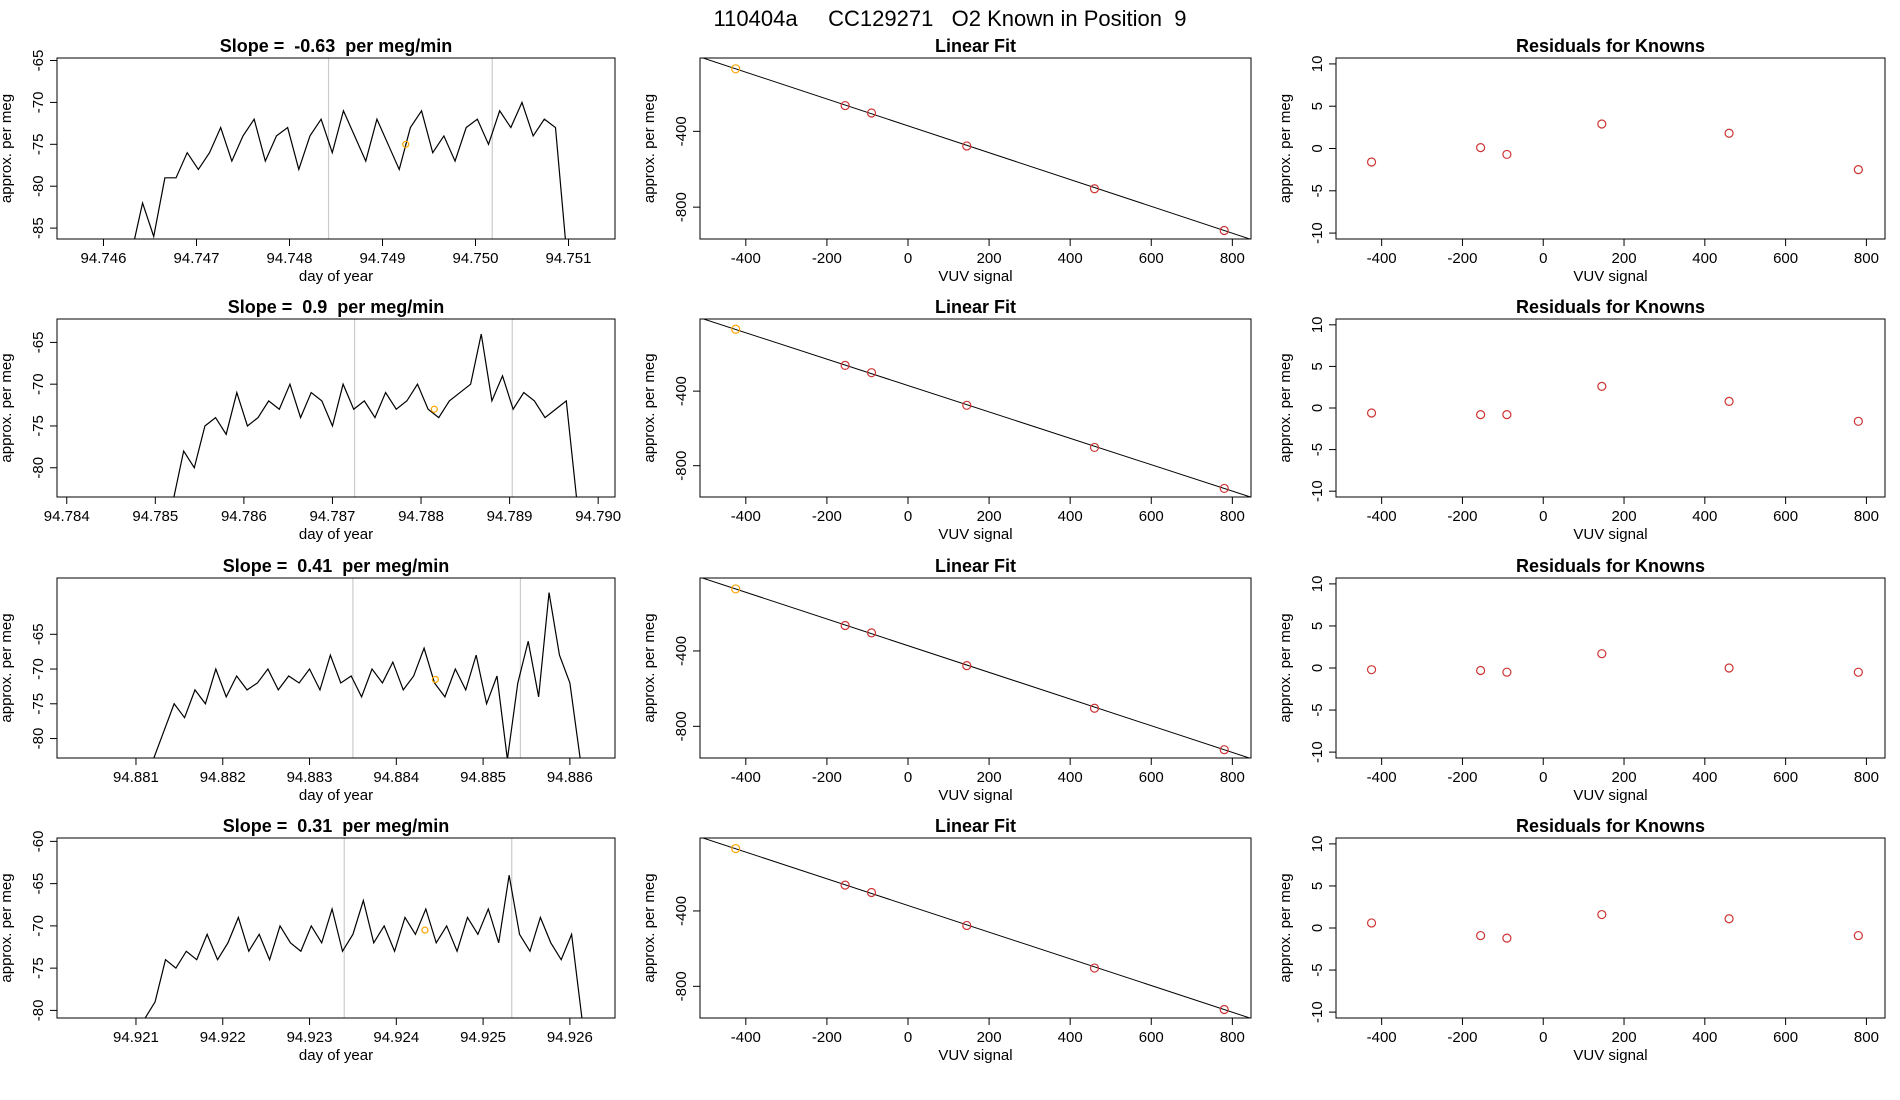 Image resolution: width=1900 pixels, height=1100 pixels. Describe the element at coordinates (223, 777) in the screenshot. I see `x-tick-label: 94.882` at that location.